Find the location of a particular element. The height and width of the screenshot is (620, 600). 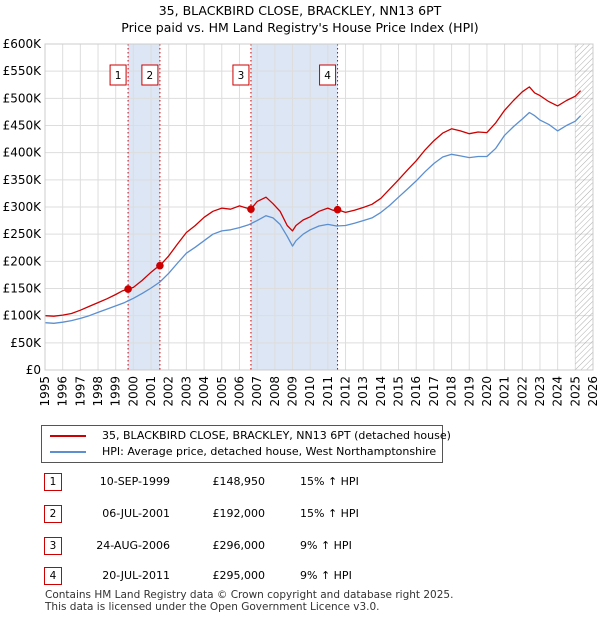

legend-swatch-hpi is located at coordinates (68, 452).